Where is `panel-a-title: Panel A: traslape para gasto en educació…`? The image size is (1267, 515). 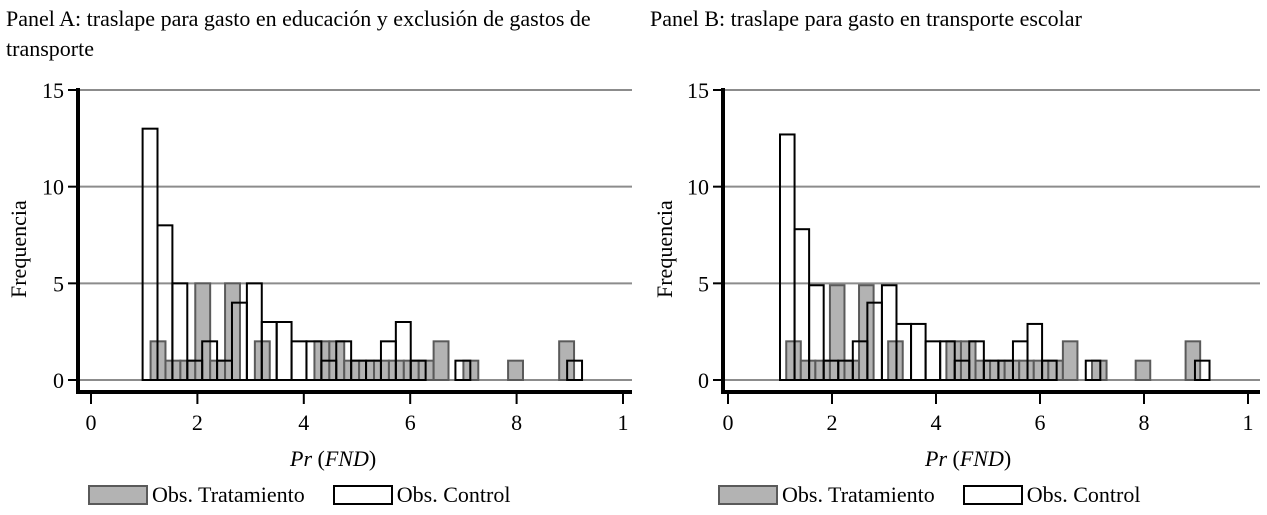
panel-a-title: Panel A: traslape para gasto en educació… is located at coordinates (298, 33).